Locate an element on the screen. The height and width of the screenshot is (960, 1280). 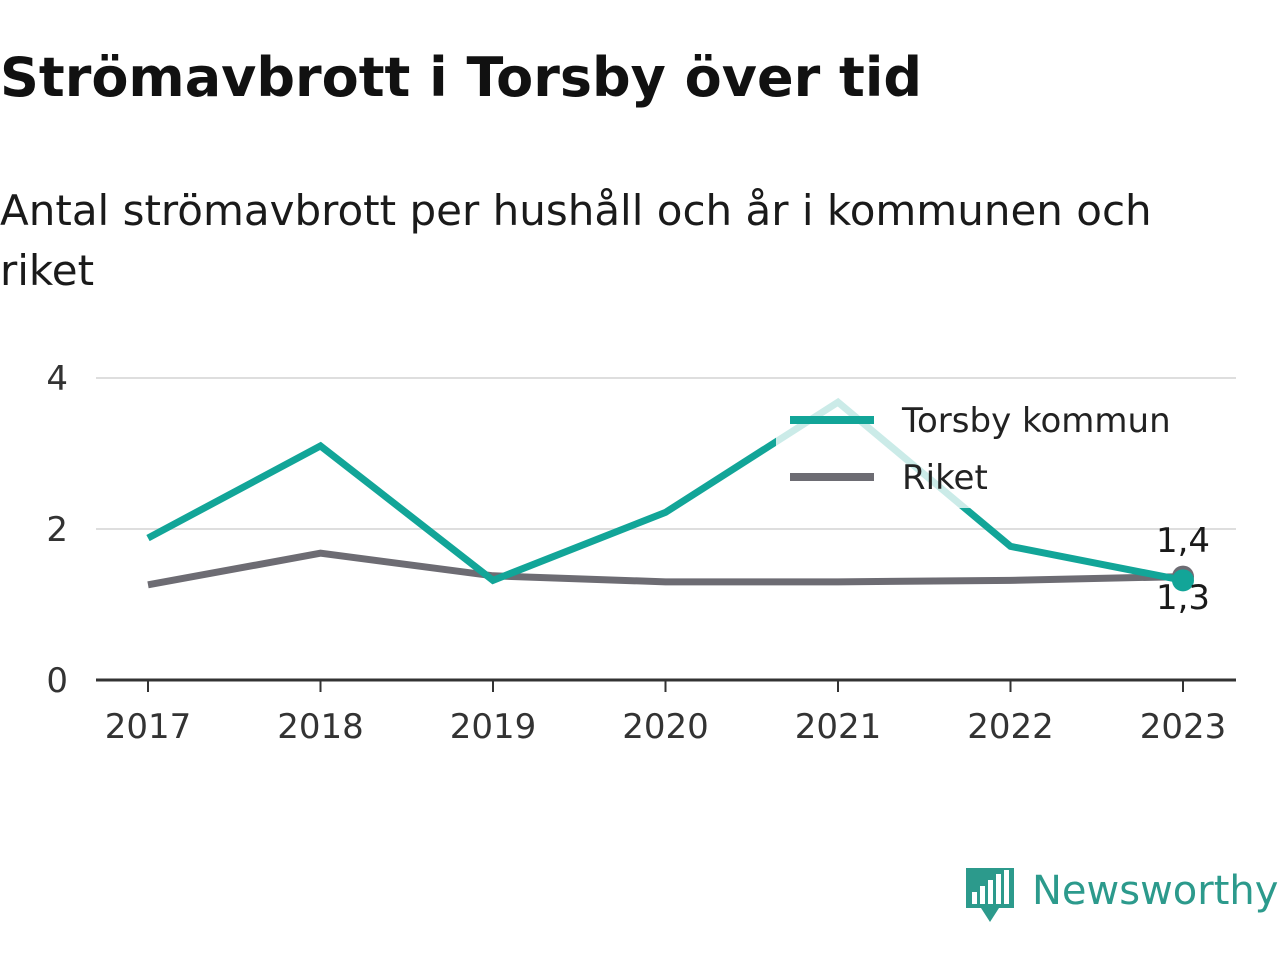
x-tick-label: 2020 is located at coordinates (665, 727).